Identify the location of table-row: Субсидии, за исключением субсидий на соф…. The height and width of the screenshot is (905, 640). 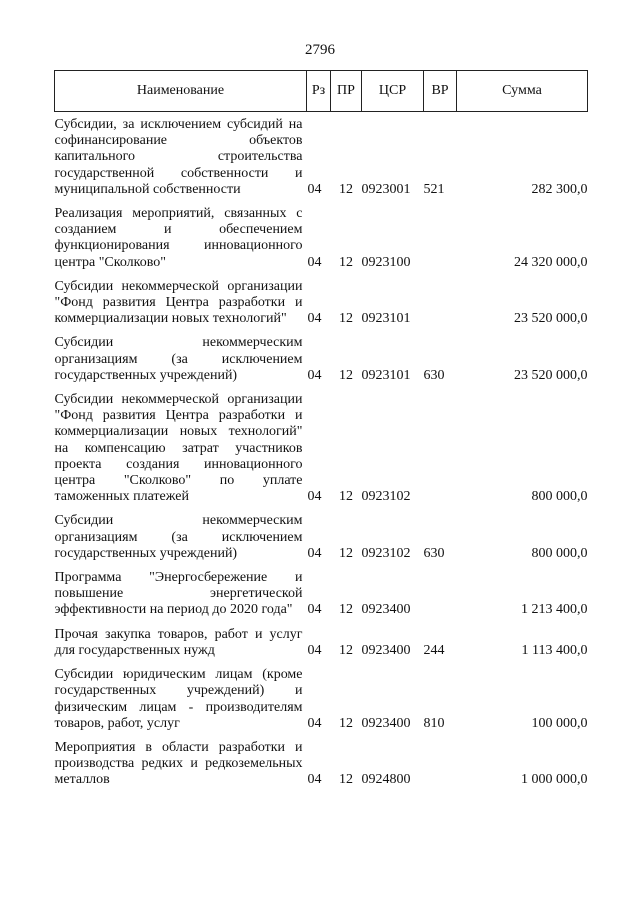
(321, 157).